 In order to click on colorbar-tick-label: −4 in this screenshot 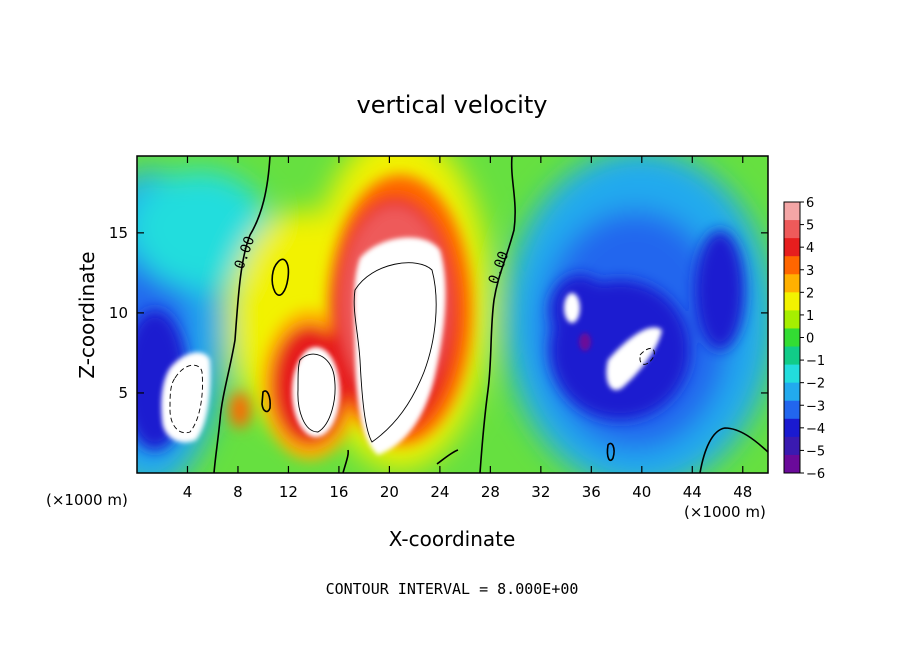, I will do `click(815, 429)`.